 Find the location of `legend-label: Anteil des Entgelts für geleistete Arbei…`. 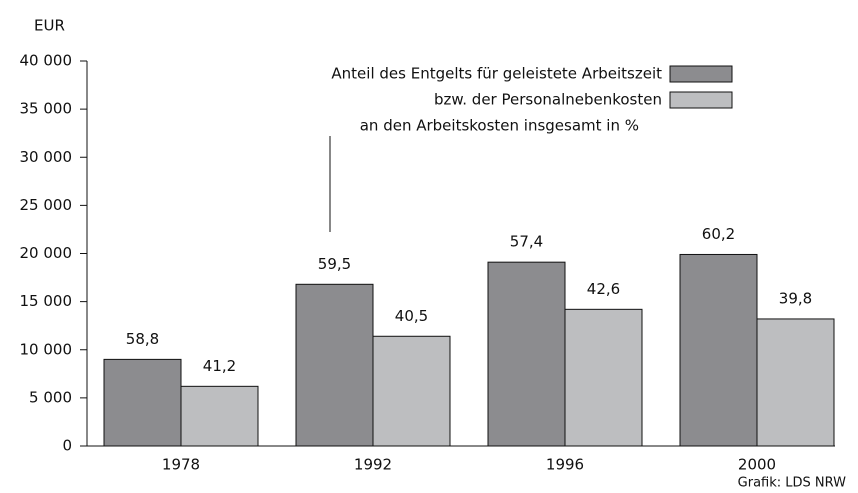

legend-label: Anteil des Entgelts für geleistete Arbei… is located at coordinates (496, 74).